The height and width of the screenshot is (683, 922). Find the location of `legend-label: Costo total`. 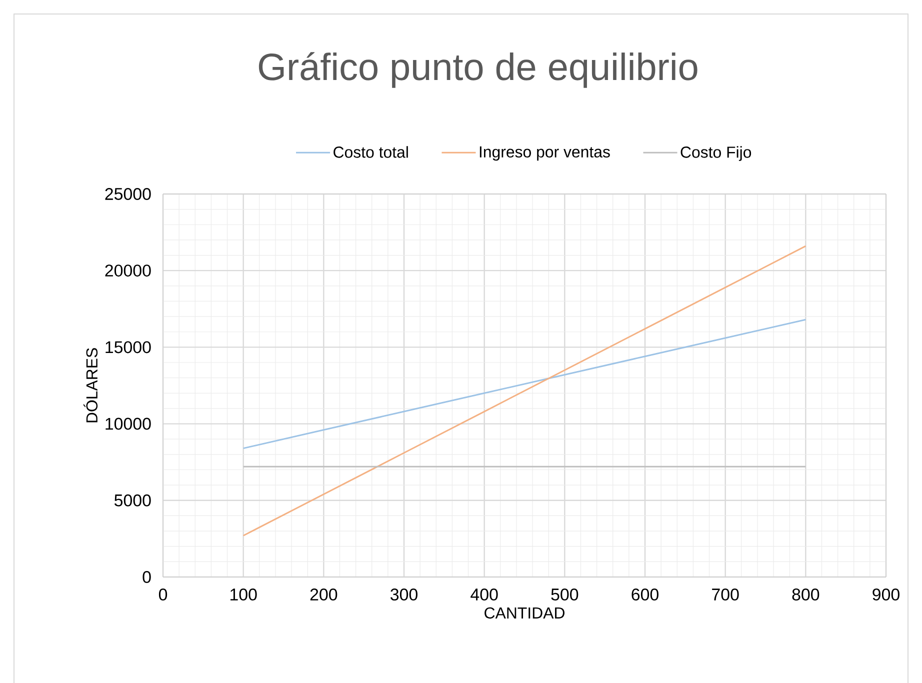

legend-label: Costo total is located at coordinates (371, 152).